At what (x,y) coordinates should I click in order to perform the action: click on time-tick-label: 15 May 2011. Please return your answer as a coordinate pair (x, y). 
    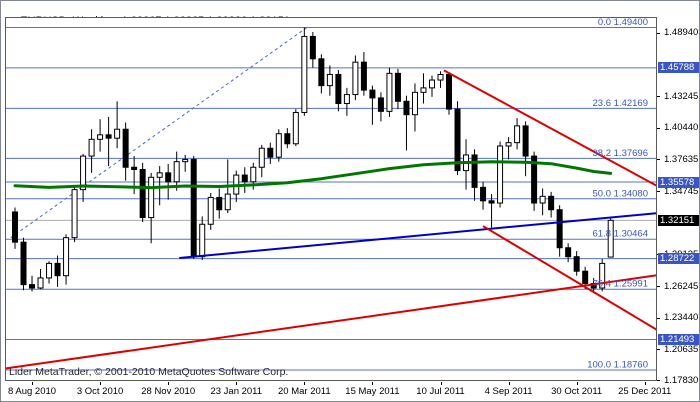
    Looking at the image, I should click on (372, 391).